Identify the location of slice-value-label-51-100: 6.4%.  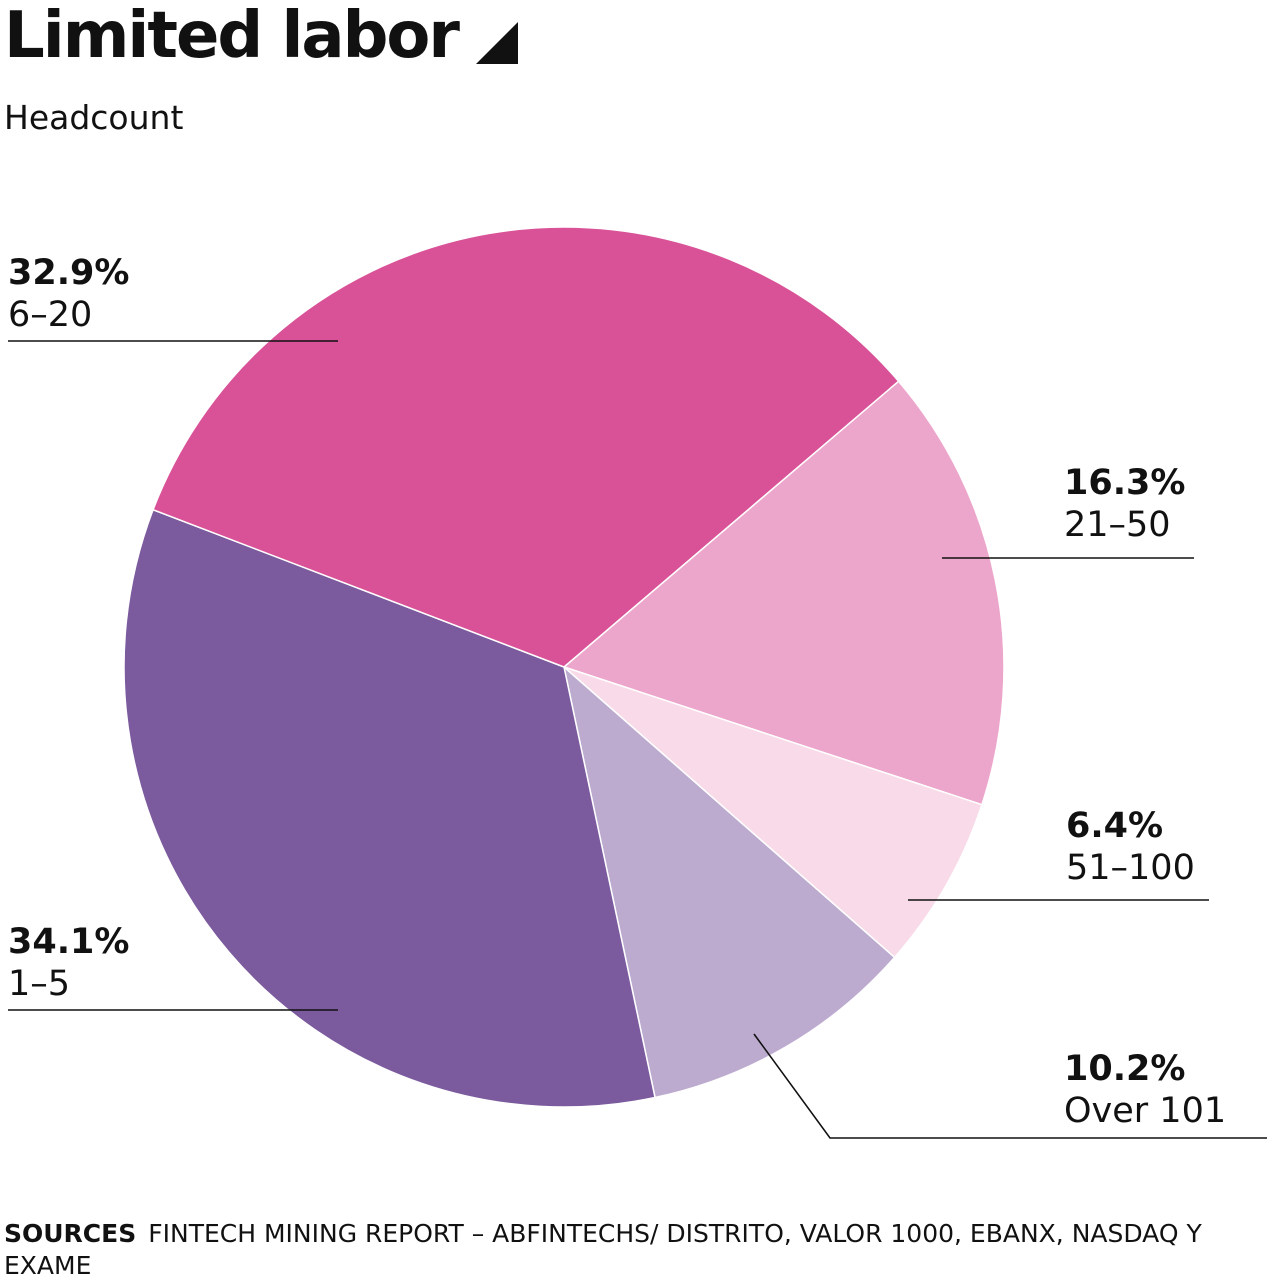
(1114, 826).